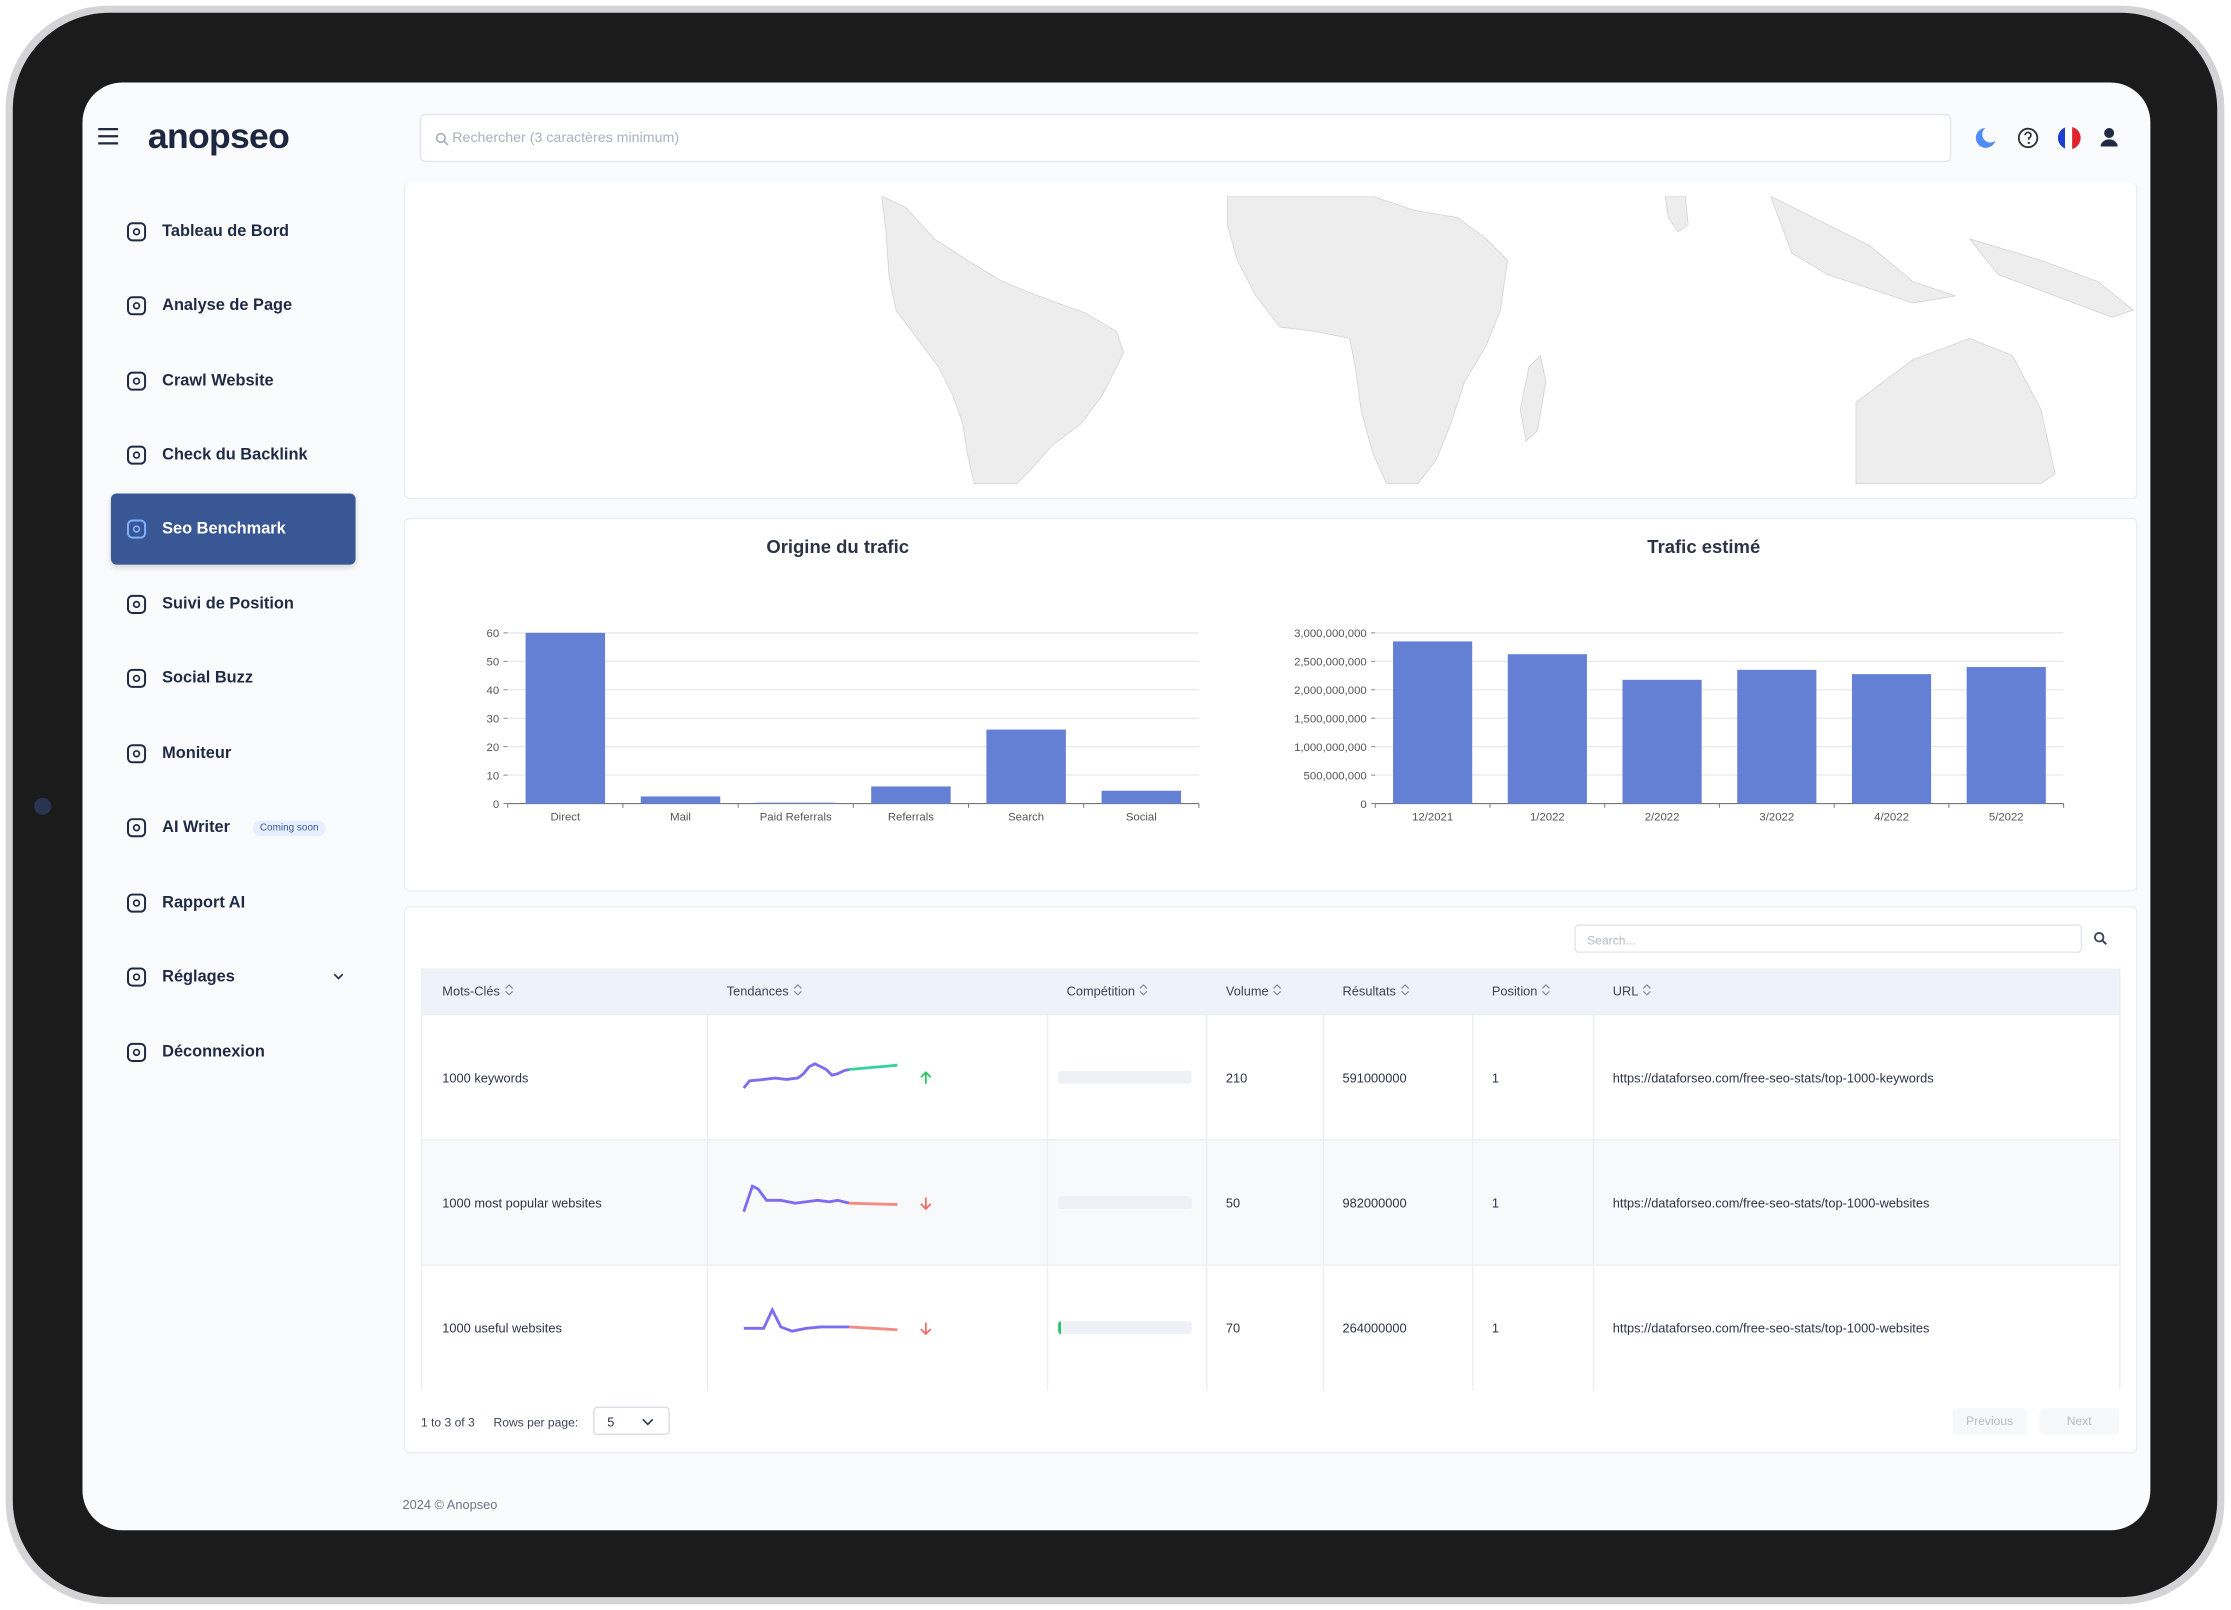  Describe the element at coordinates (1374, 1203) in the screenshot. I see `results-cell: 982000000` at that location.